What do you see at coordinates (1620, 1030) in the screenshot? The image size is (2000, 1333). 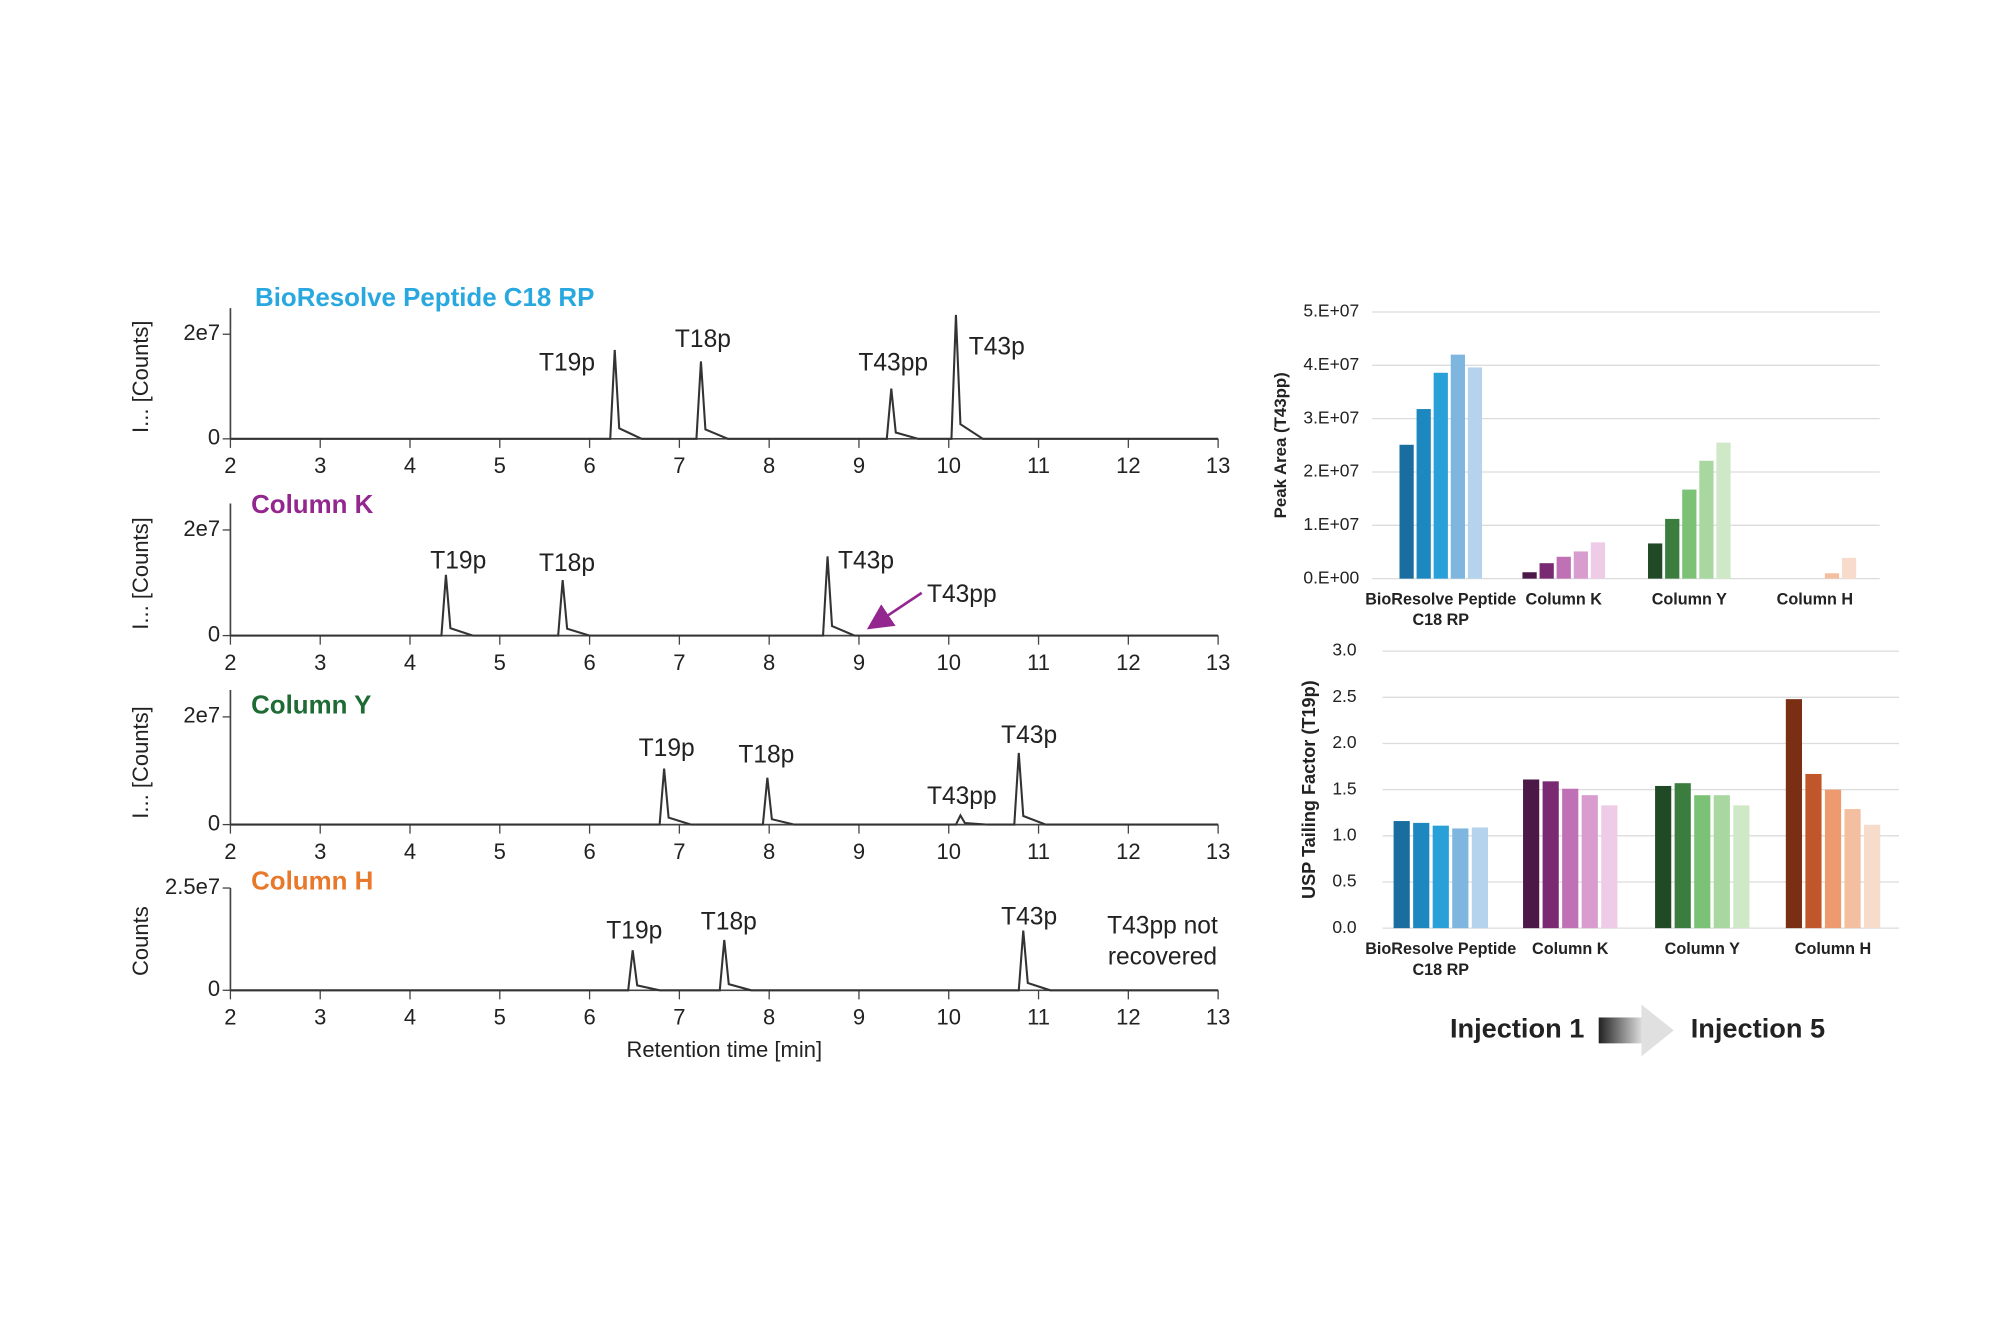 I see `legend-arrow` at bounding box center [1620, 1030].